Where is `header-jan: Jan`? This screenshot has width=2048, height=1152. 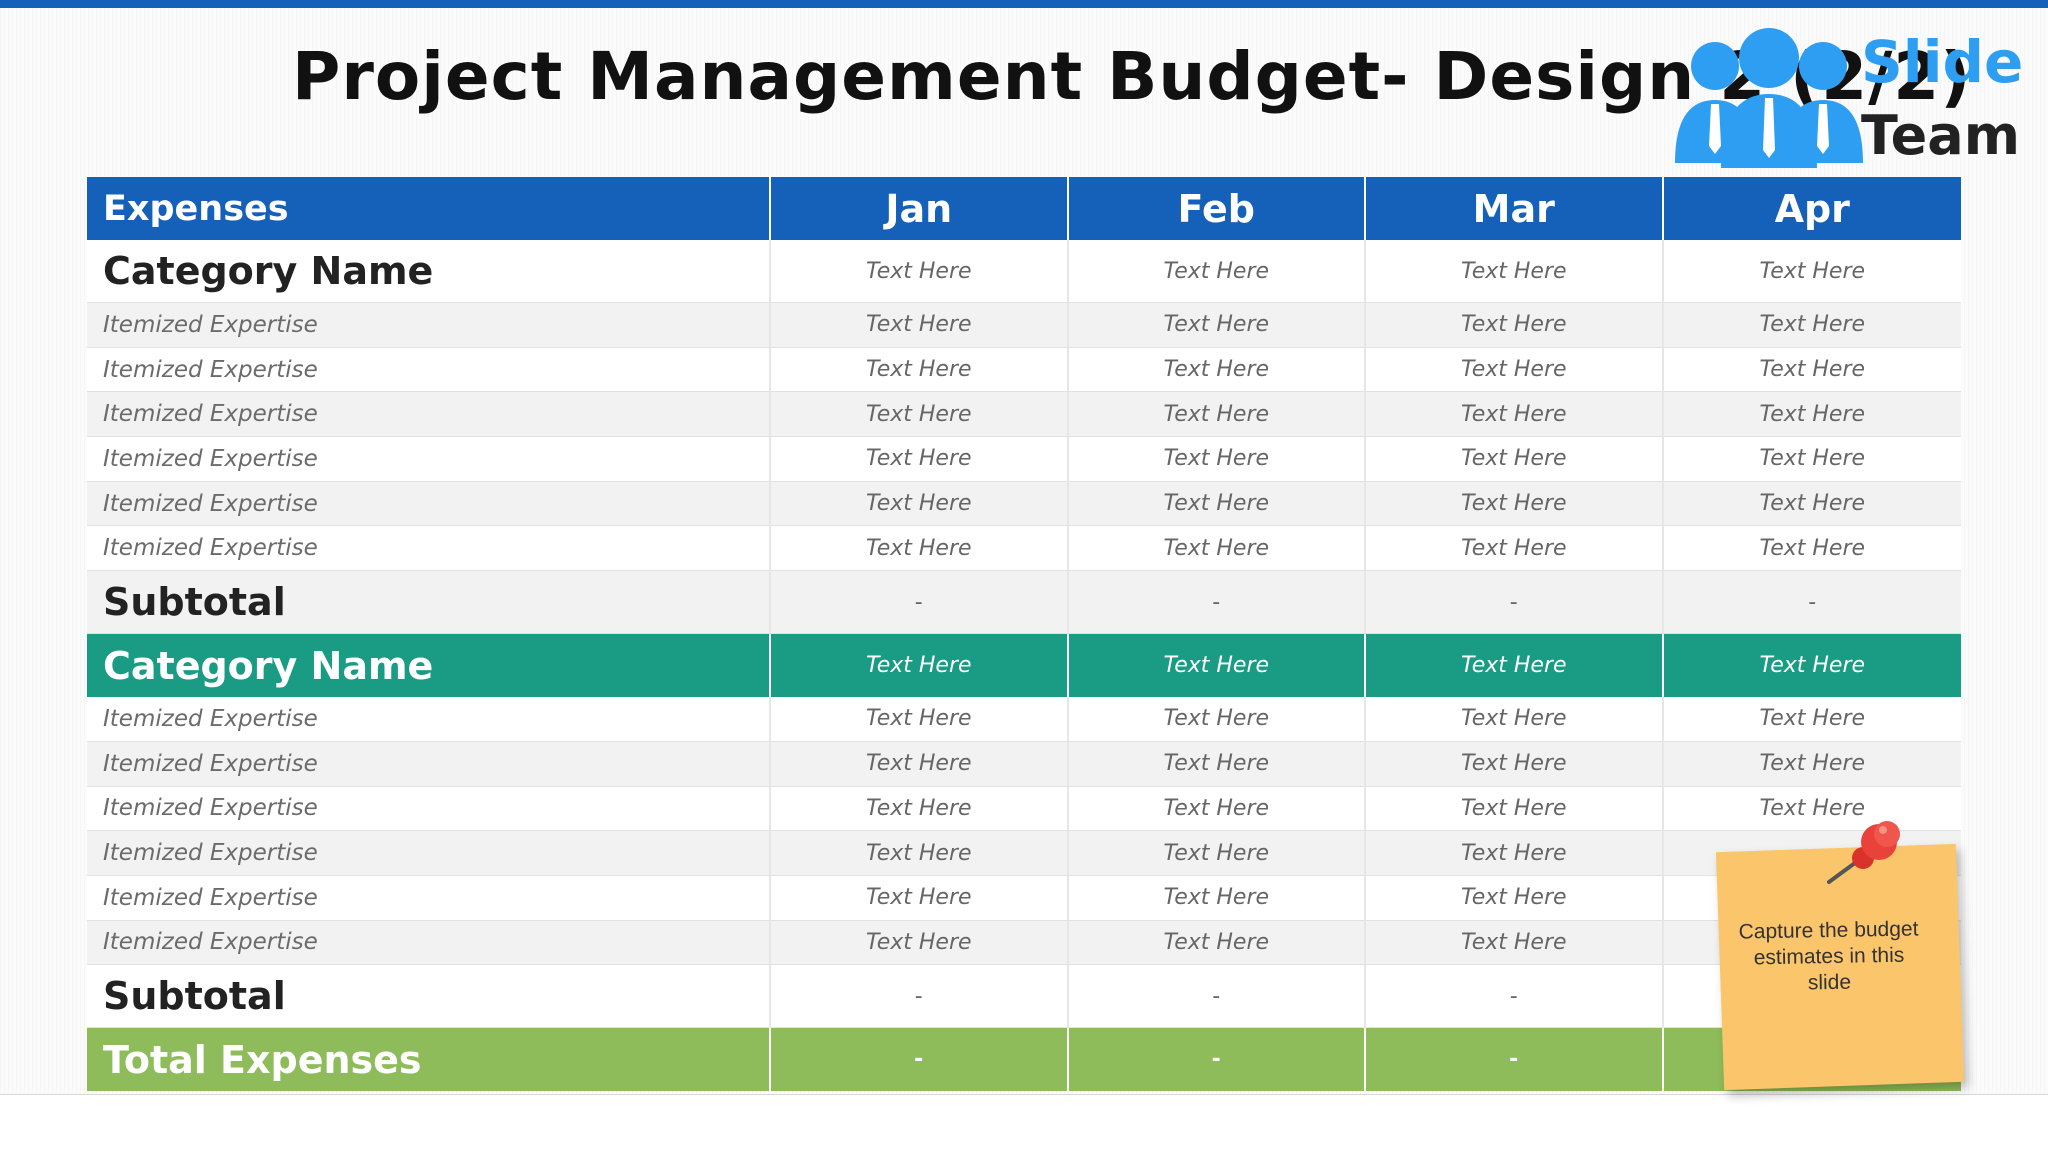 header-jan: Jan is located at coordinates (920, 208).